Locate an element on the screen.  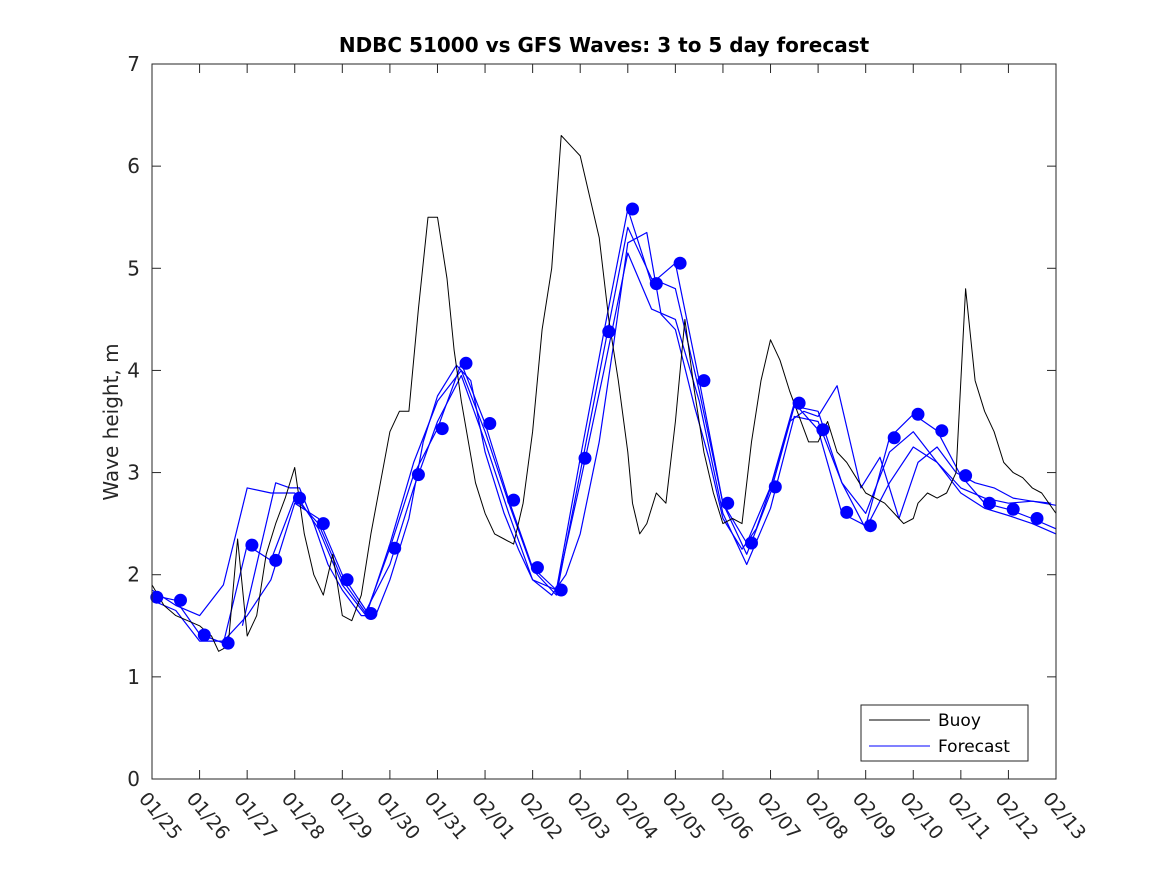
x-tick-label: 01/25 is located at coordinates (160, 816).